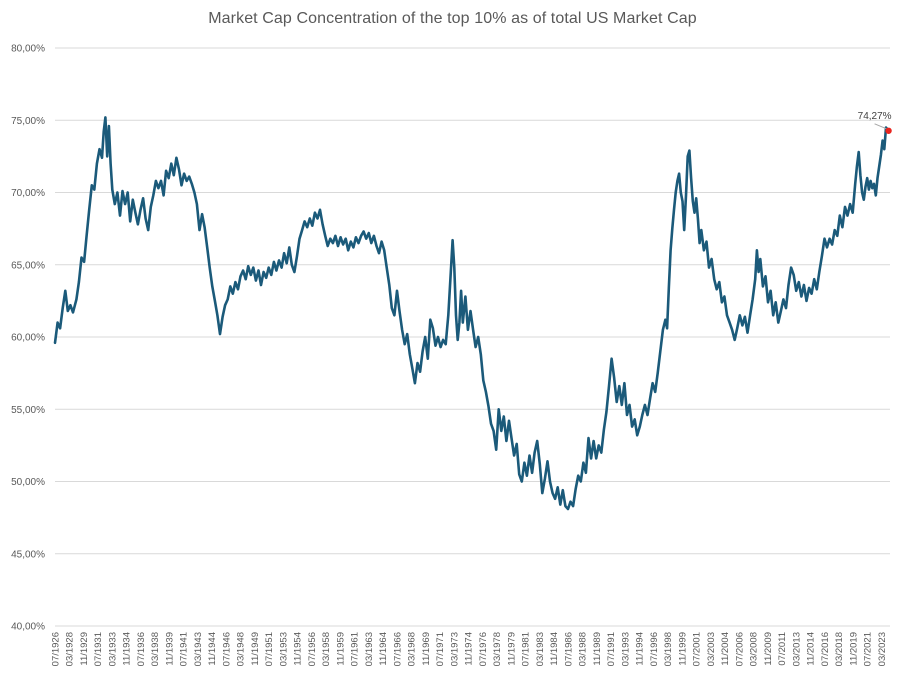 Image resolution: width=905 pixels, height=681 pixels. What do you see at coordinates (184, 649) in the screenshot?
I see `x-tick-label: 07/1941` at bounding box center [184, 649].